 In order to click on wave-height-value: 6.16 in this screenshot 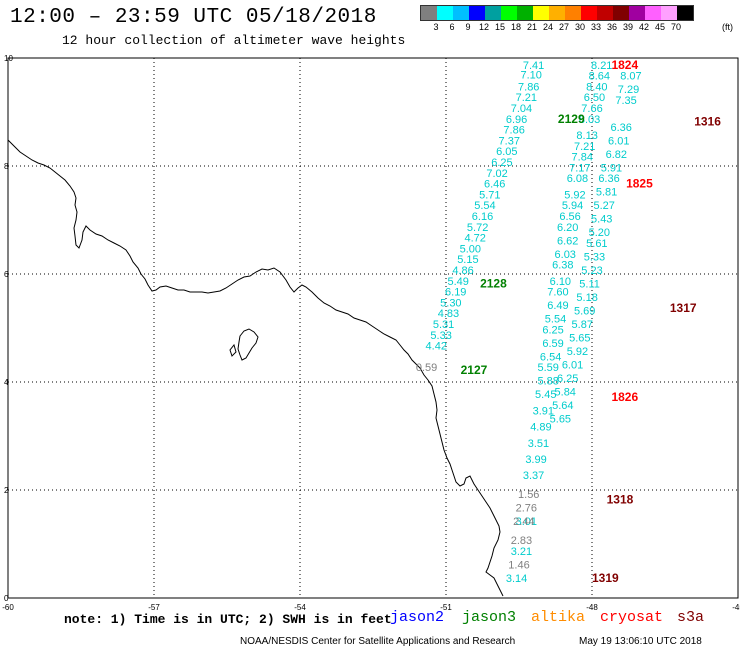, I will do `click(482, 217)`.